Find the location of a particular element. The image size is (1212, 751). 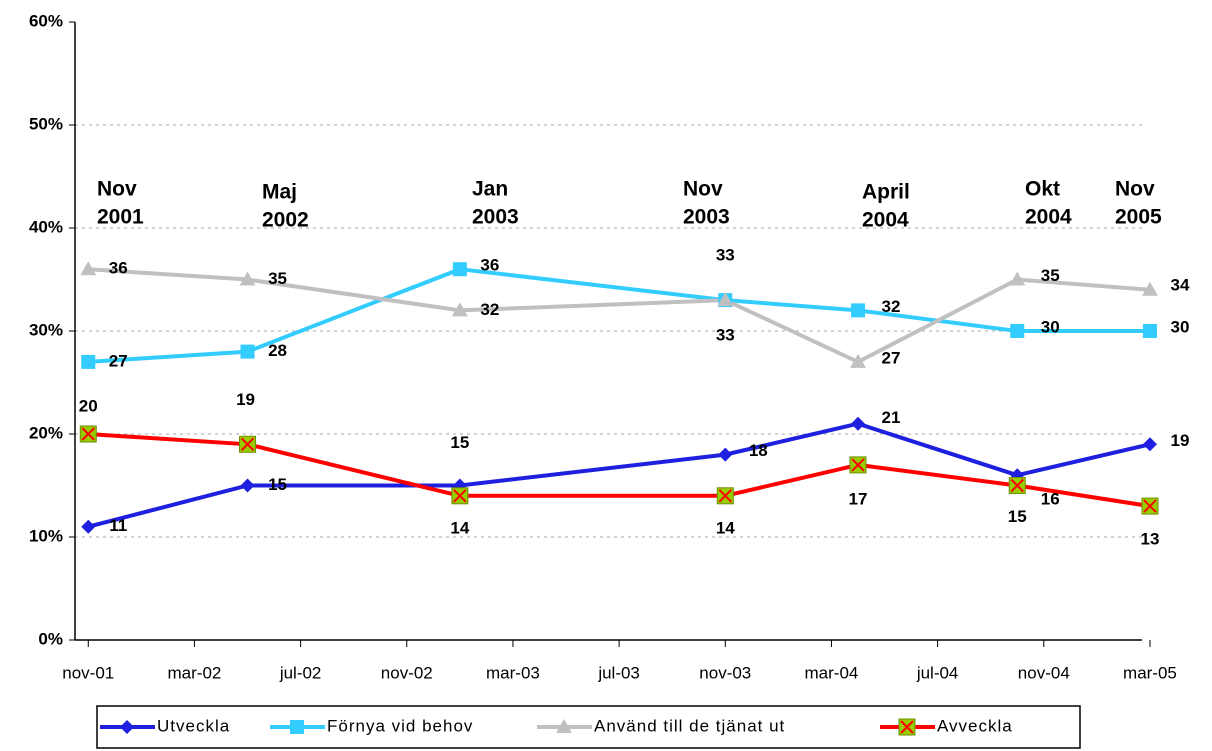

legend-label: Utveckla is located at coordinates (193, 725).